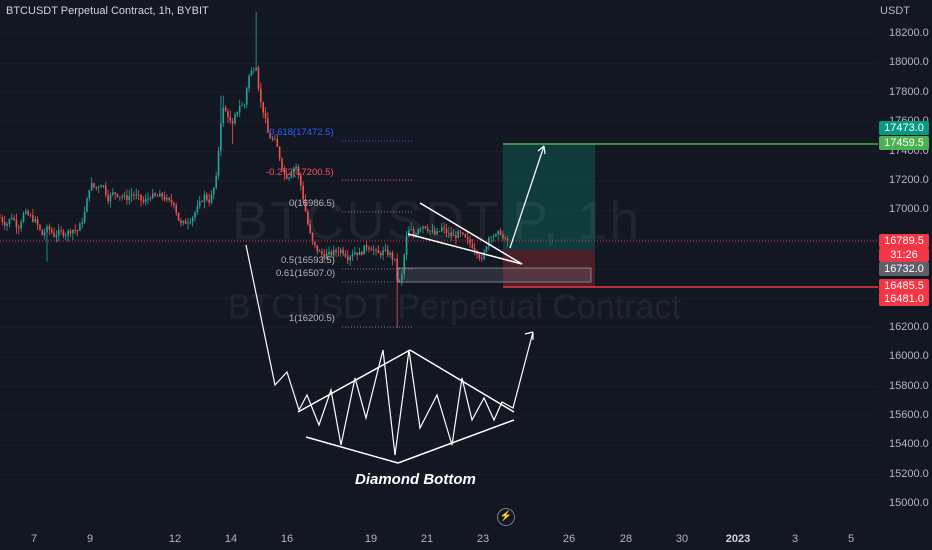  What do you see at coordinates (909, 326) in the screenshot?
I see `price-tick-label: 16200.0` at bounding box center [909, 326].